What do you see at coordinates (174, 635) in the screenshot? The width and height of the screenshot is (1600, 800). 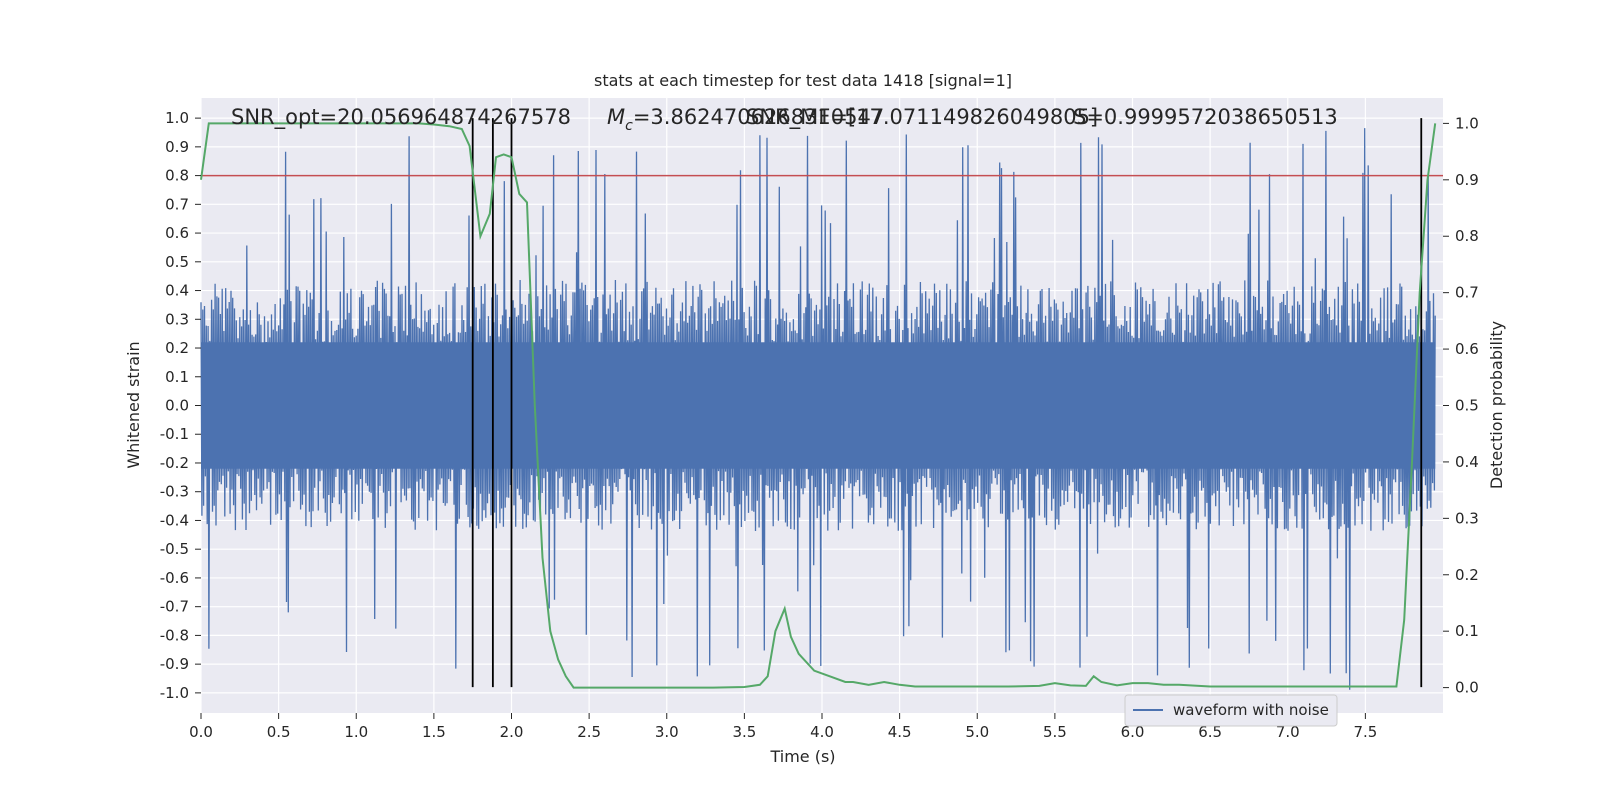 I see `y-tick-label: -0.8` at bounding box center [174, 635].